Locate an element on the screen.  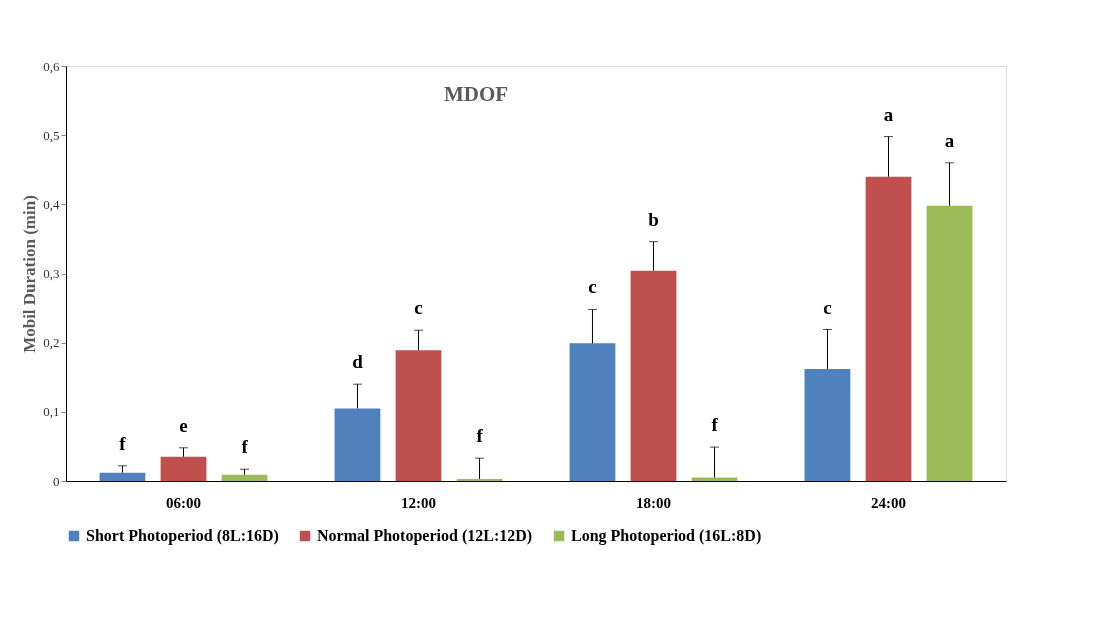
y-tick-label: 0,5 is located at coordinates (51, 135).